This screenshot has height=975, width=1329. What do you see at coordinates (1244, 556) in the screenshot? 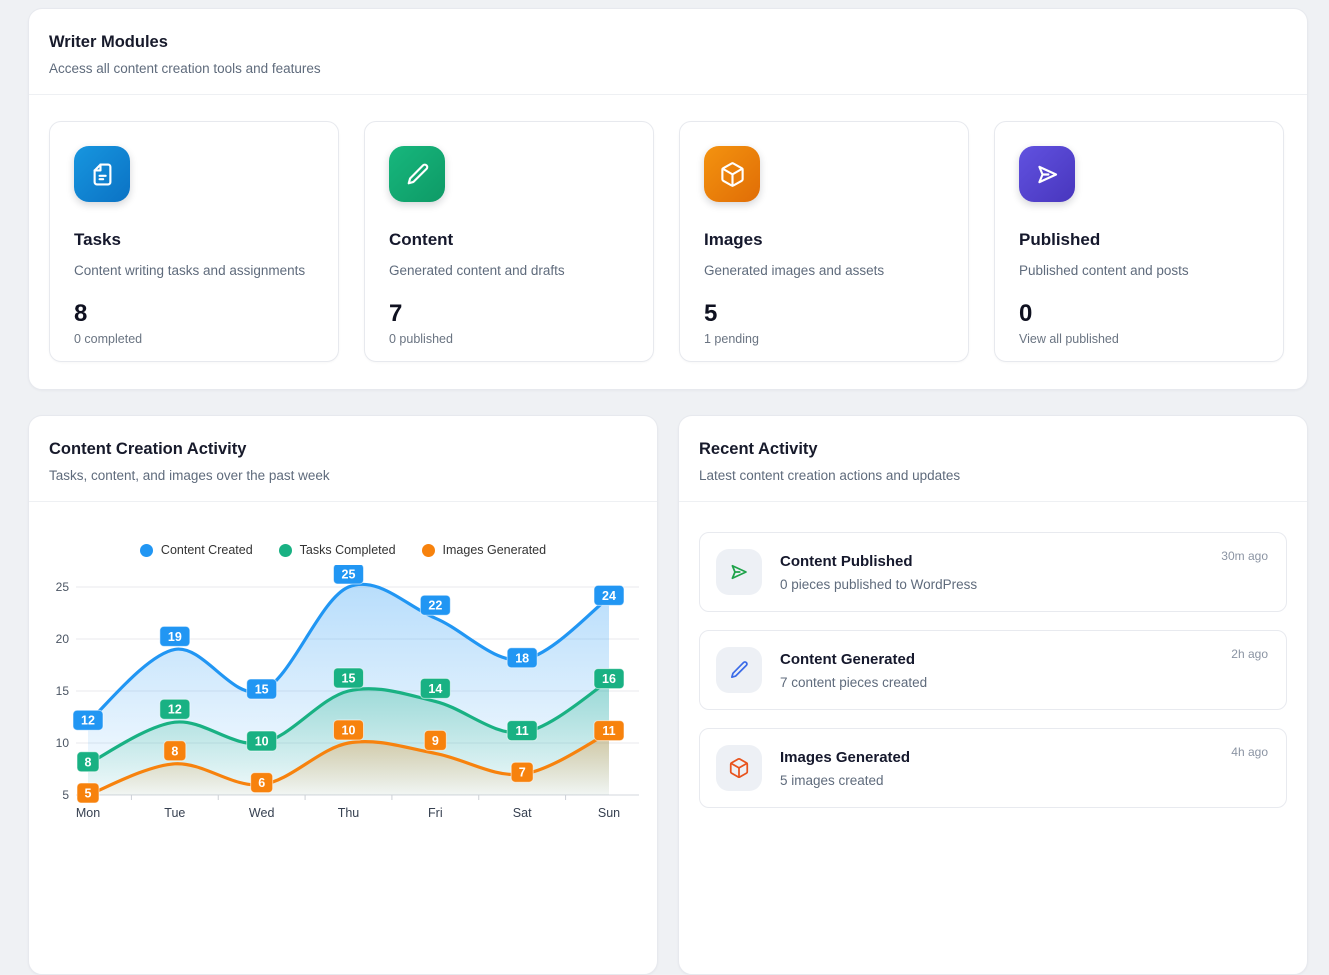
I see `activity-timestamp: 30m ago` at bounding box center [1244, 556].